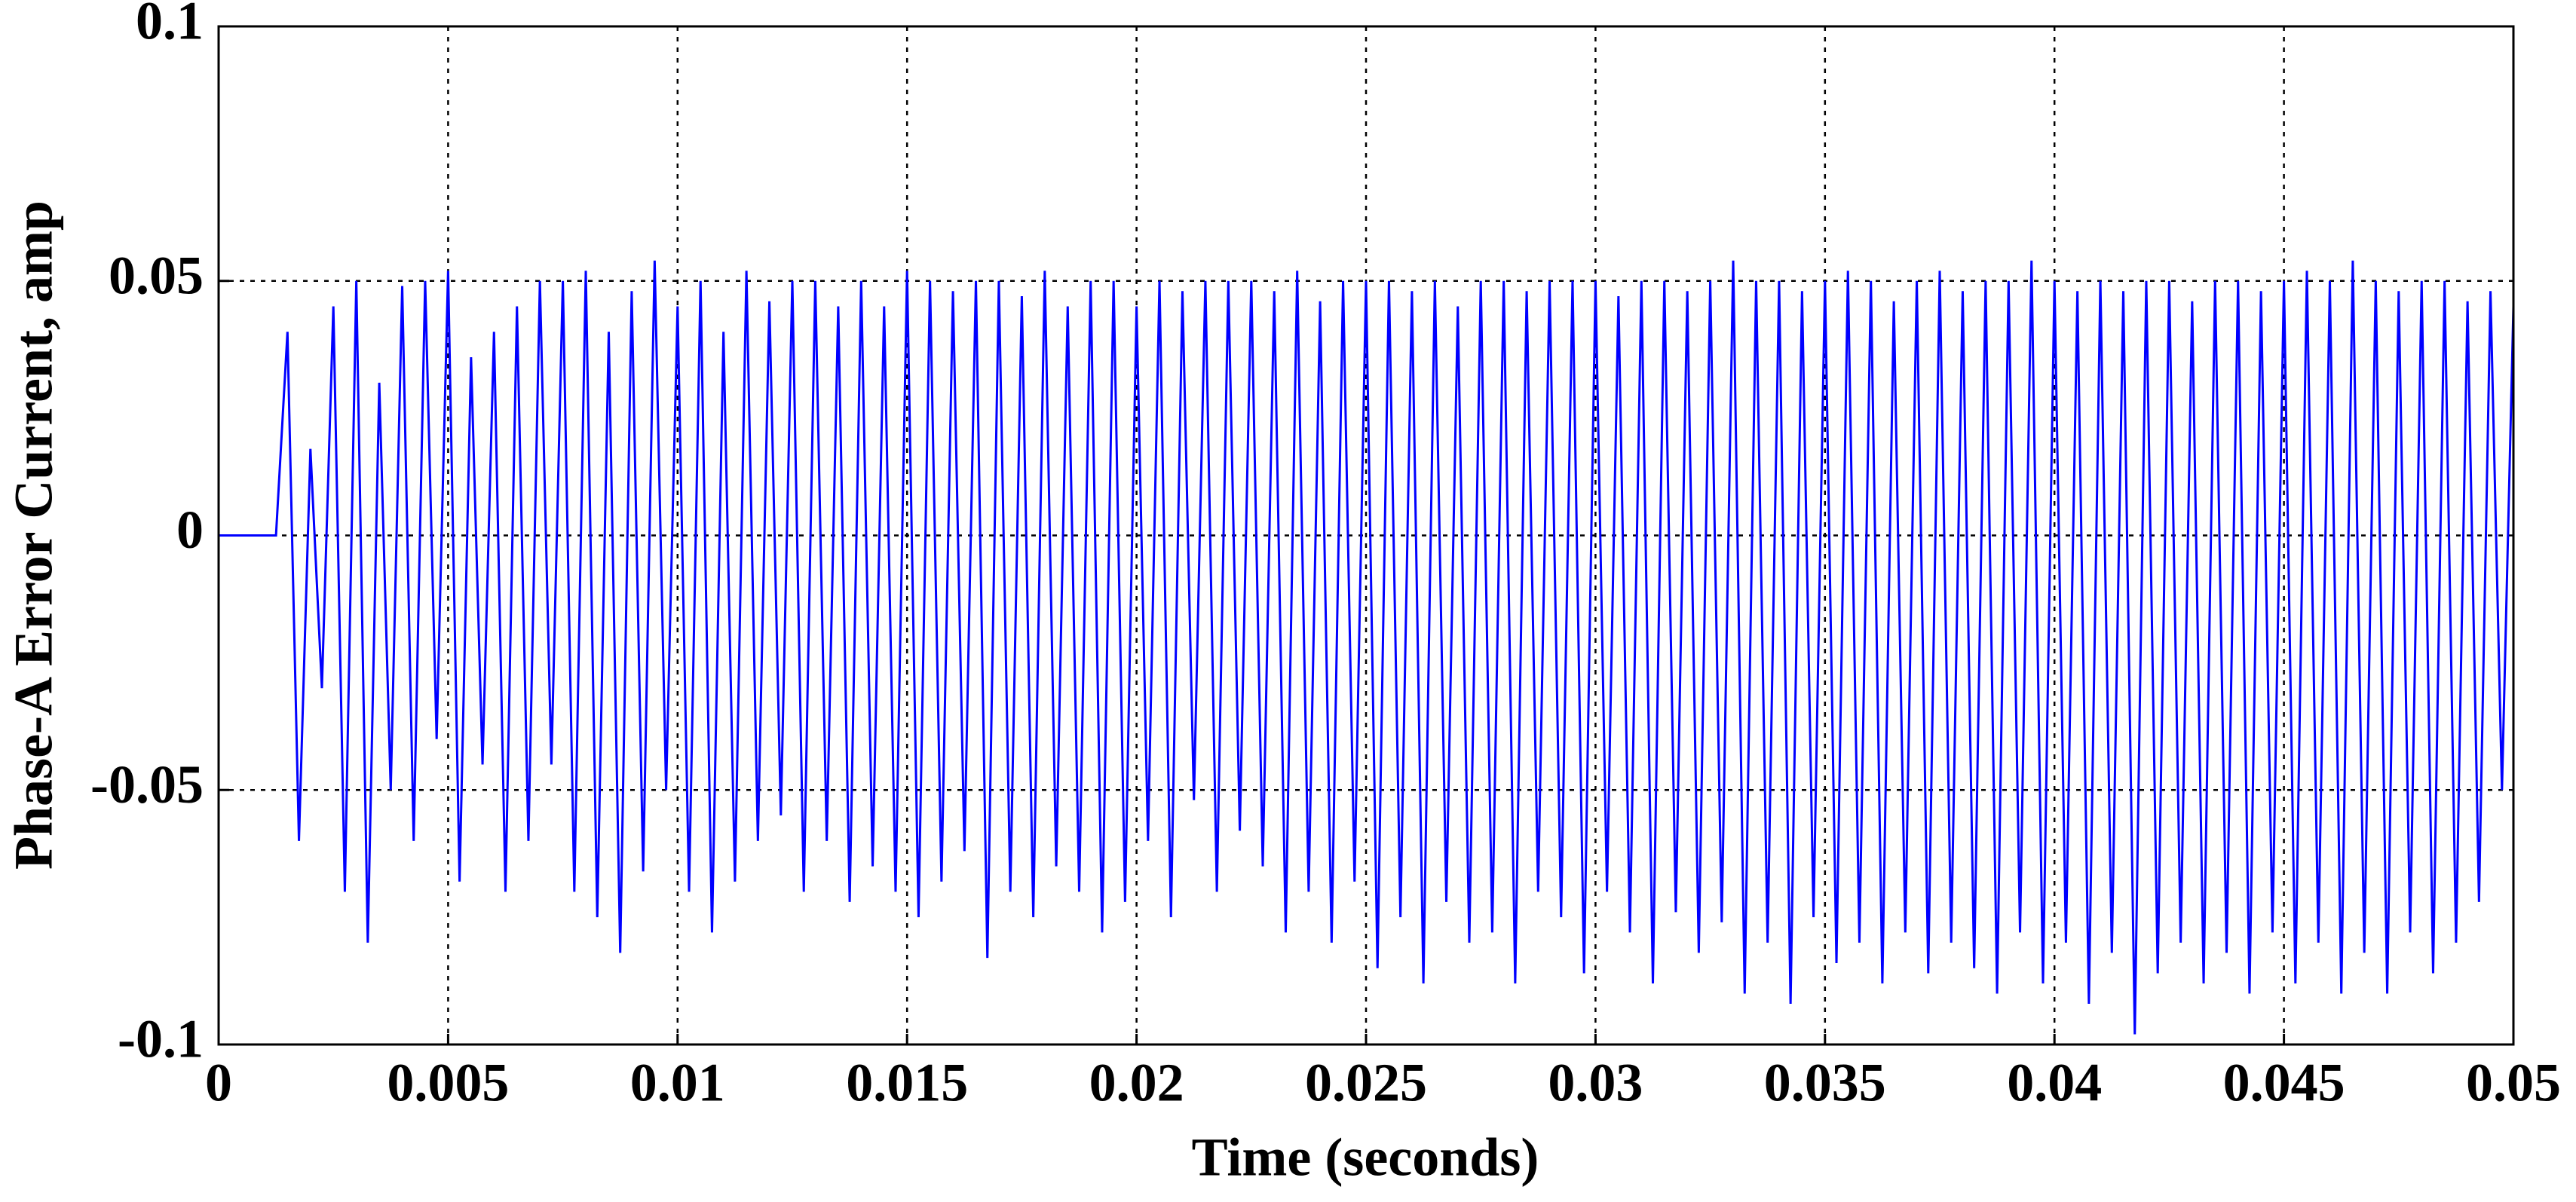  I want to click on y-axis-label: Phase-A Error Current, amp, so click(34, 535).